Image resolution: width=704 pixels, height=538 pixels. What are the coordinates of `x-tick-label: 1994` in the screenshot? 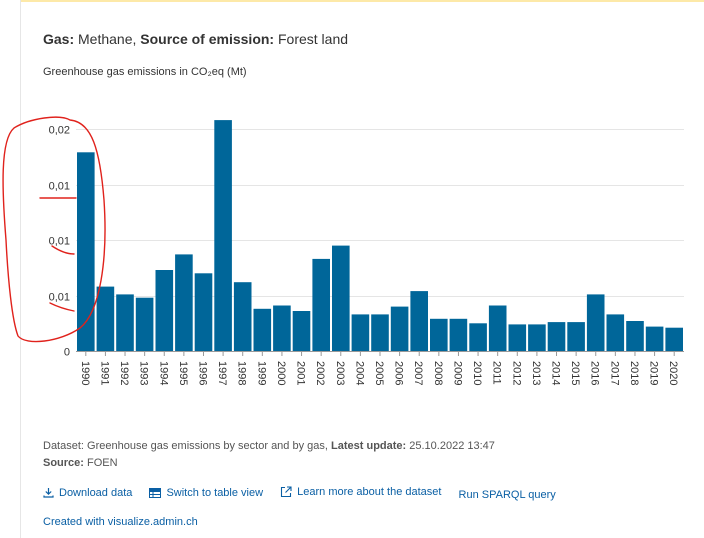 It's located at (163, 373).